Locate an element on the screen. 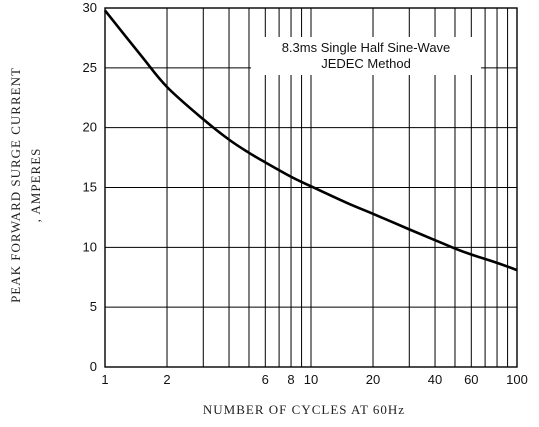  annotation-box: 8.3ms Single Half Sine-Wave JEDEC Method is located at coordinates (366, 56).